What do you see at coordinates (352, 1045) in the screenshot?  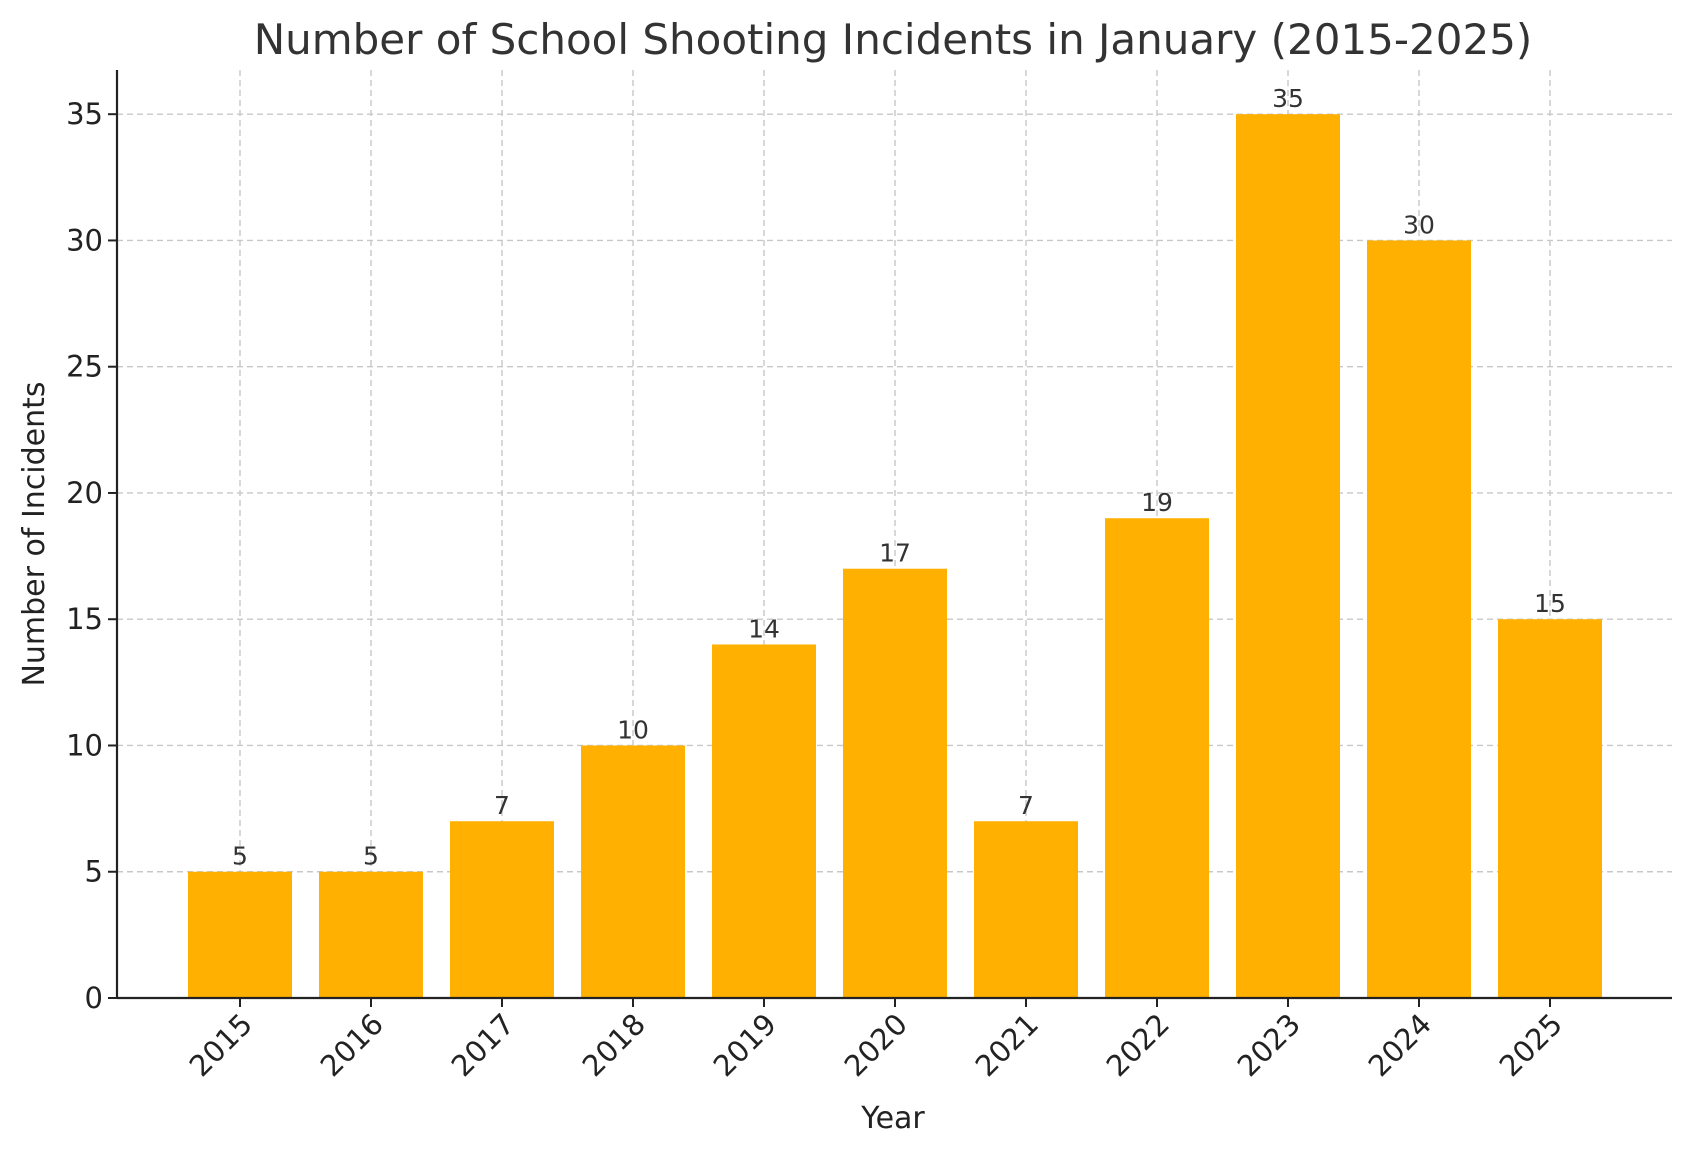 I see `x-tick-label-2016: 2016` at bounding box center [352, 1045].